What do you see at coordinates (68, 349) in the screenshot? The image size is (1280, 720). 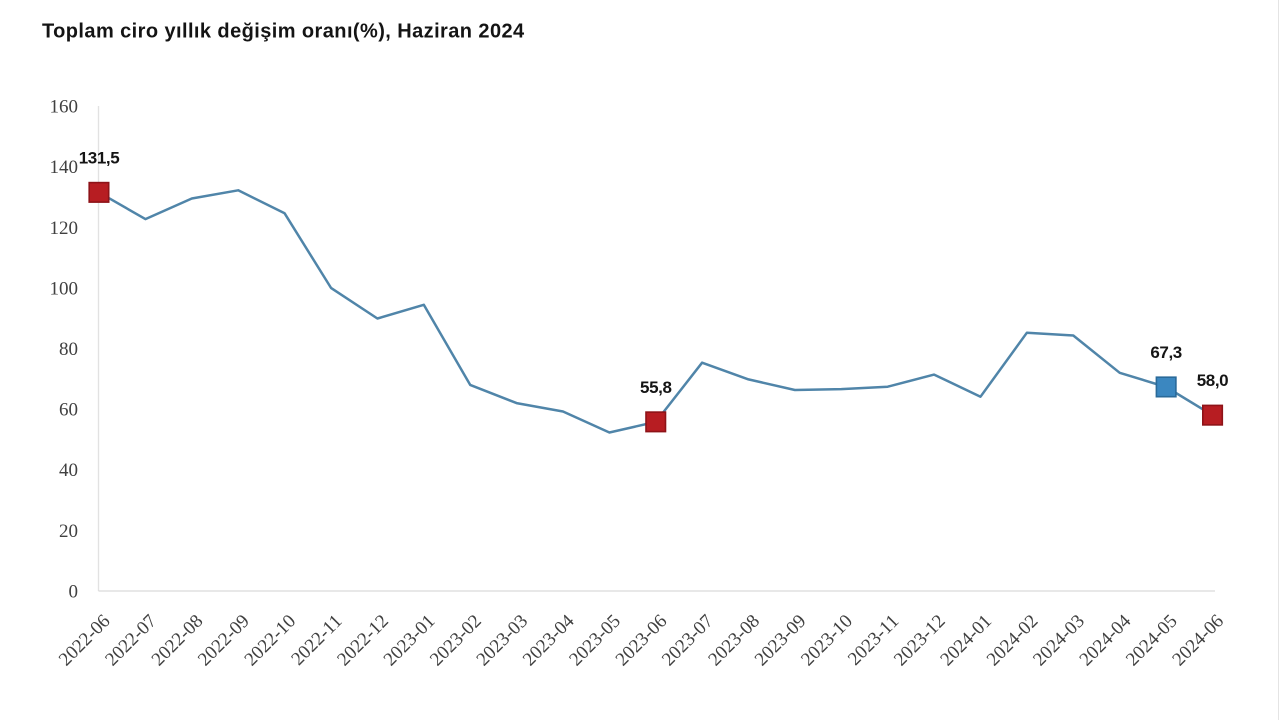 I see `svg-text: 80` at bounding box center [68, 349].